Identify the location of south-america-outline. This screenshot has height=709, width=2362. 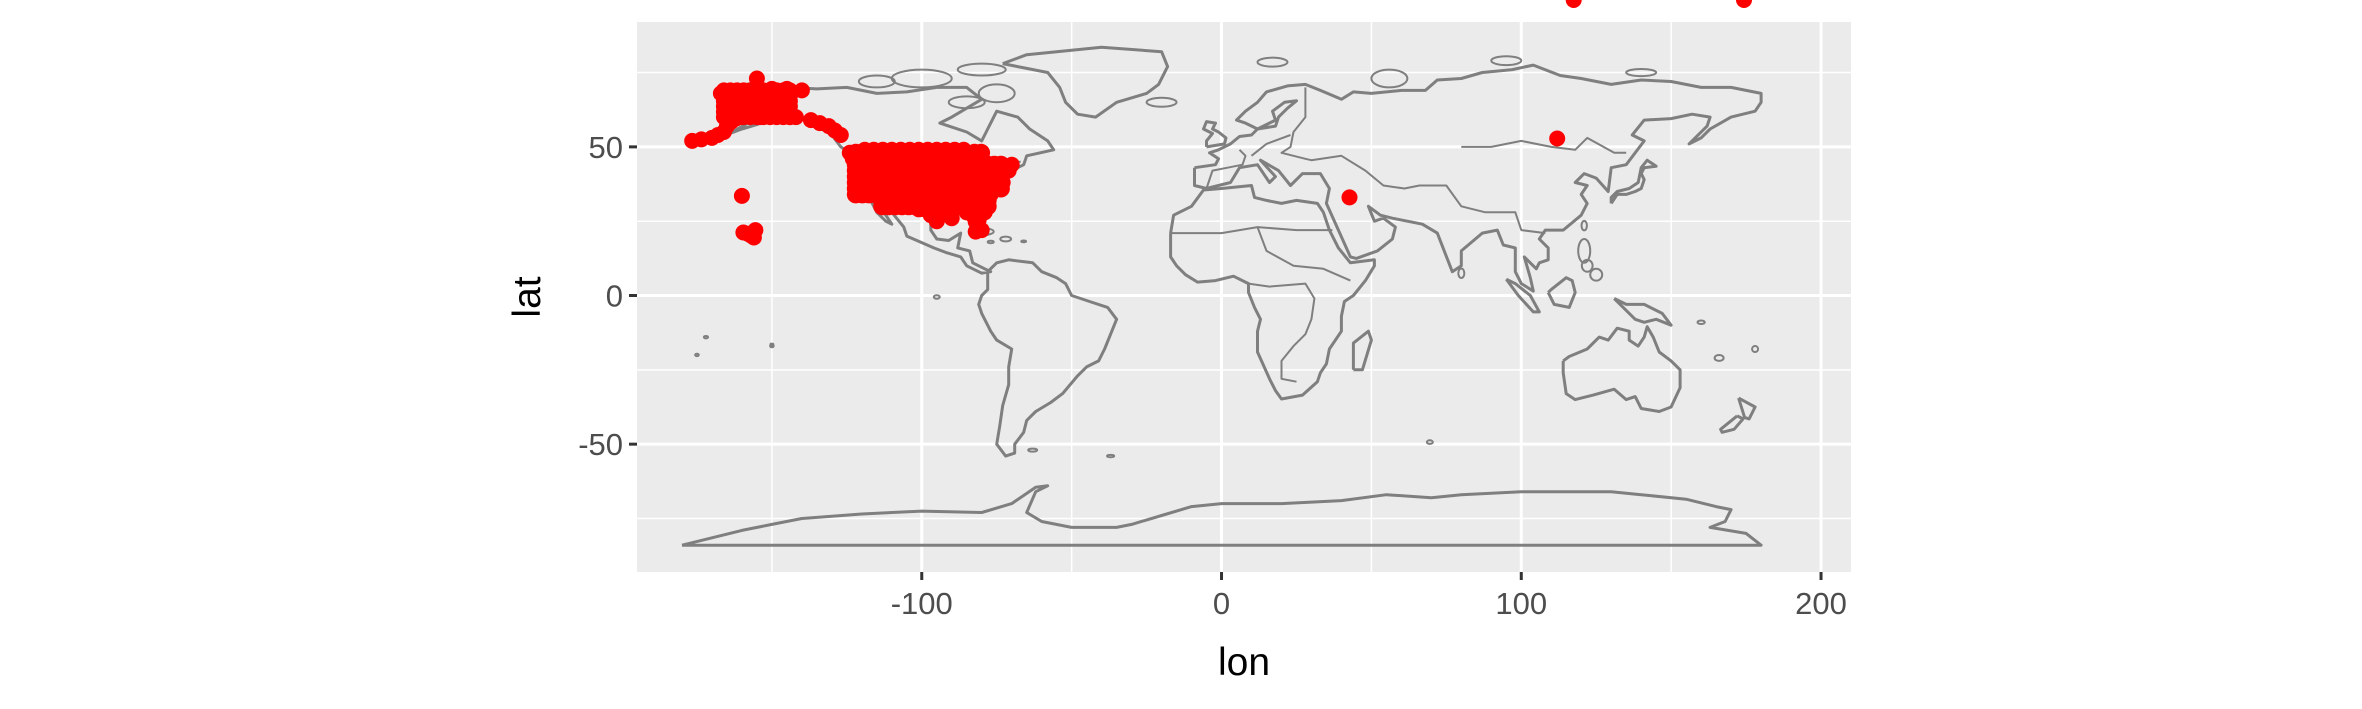
(1048, 358).